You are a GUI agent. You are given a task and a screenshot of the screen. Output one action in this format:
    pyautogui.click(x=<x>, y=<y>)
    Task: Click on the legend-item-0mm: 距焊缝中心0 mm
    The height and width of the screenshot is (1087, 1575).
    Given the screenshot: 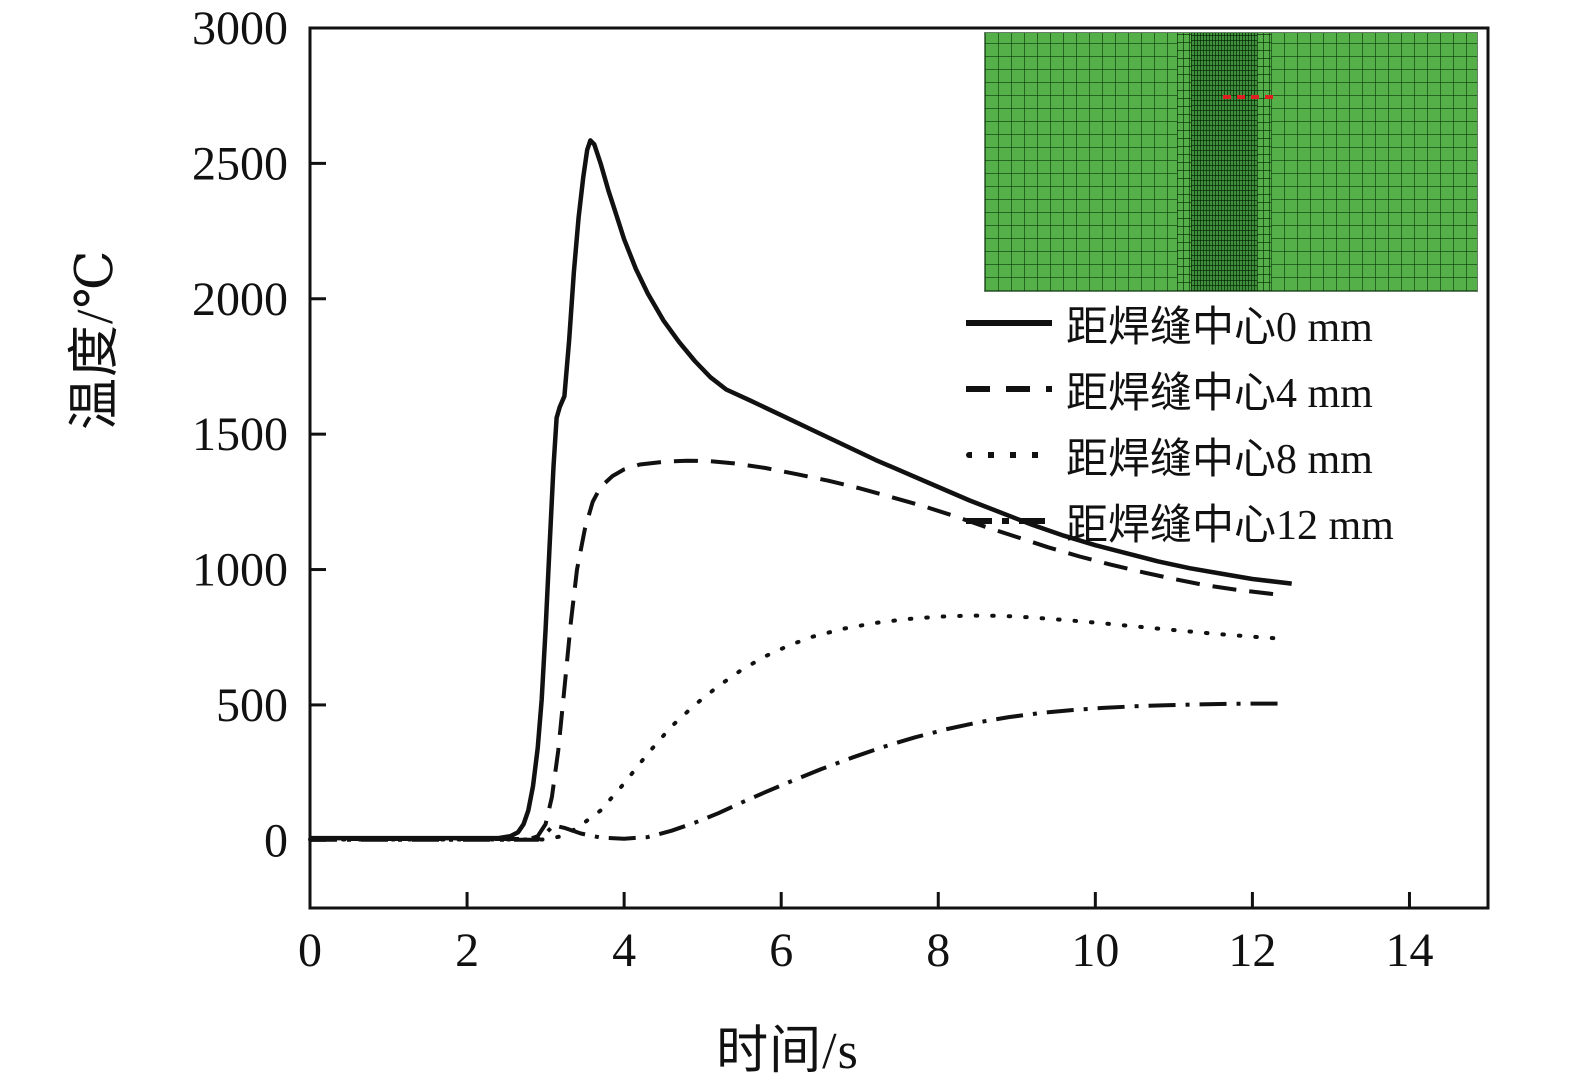 What is the action you would take?
    pyautogui.click(x=1216, y=323)
    